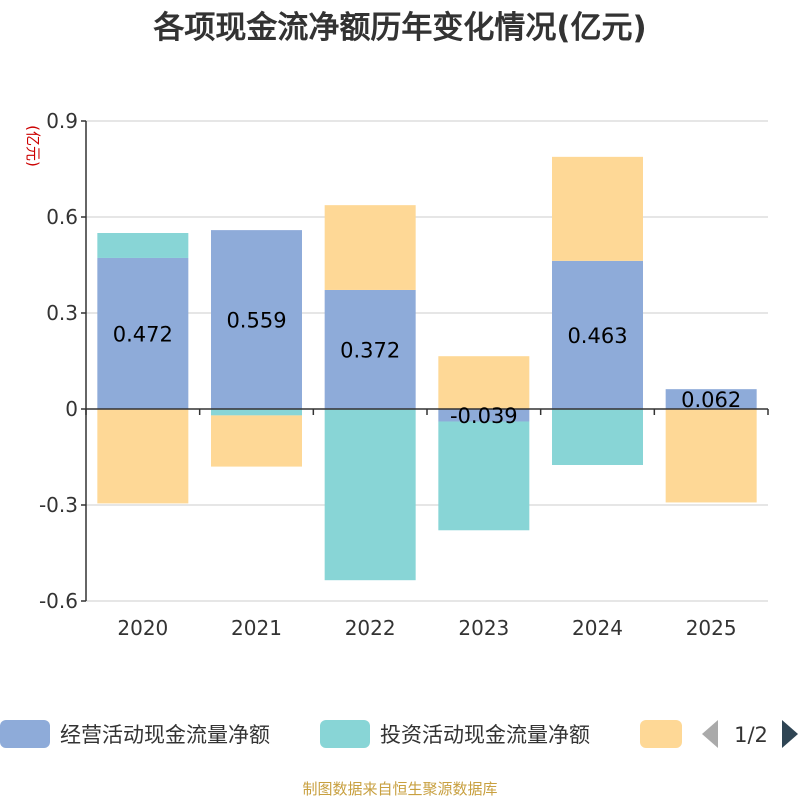 The image size is (800, 800). Describe the element at coordinates (790, 734) in the screenshot. I see `legend-next-page-icon` at that location.